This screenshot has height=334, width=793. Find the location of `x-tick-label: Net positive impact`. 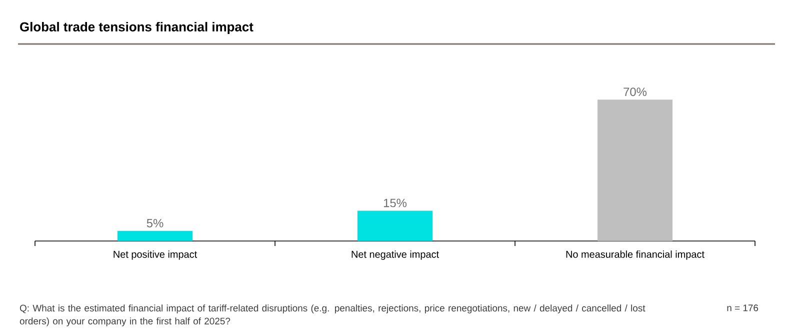

x-tick-label: Net positive impact is located at coordinates (156, 255).